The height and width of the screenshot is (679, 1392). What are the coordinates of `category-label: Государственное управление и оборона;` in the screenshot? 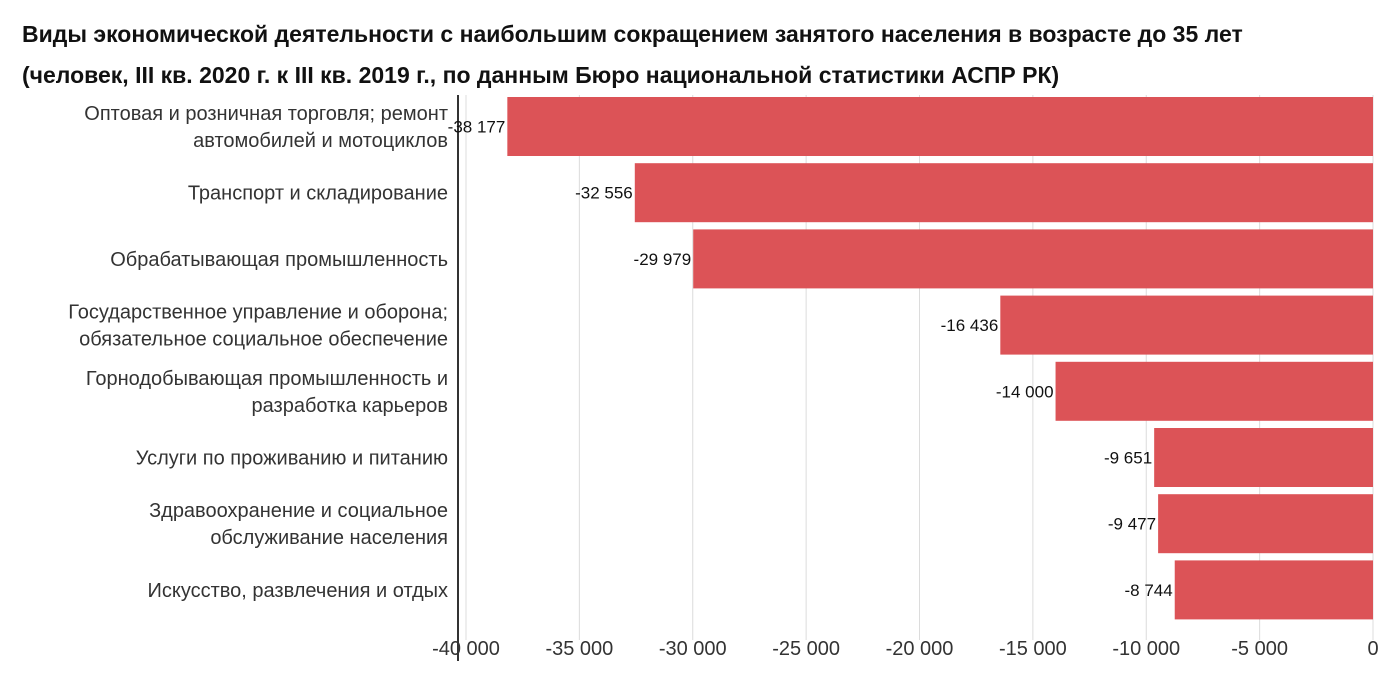 It's located at (258, 313).